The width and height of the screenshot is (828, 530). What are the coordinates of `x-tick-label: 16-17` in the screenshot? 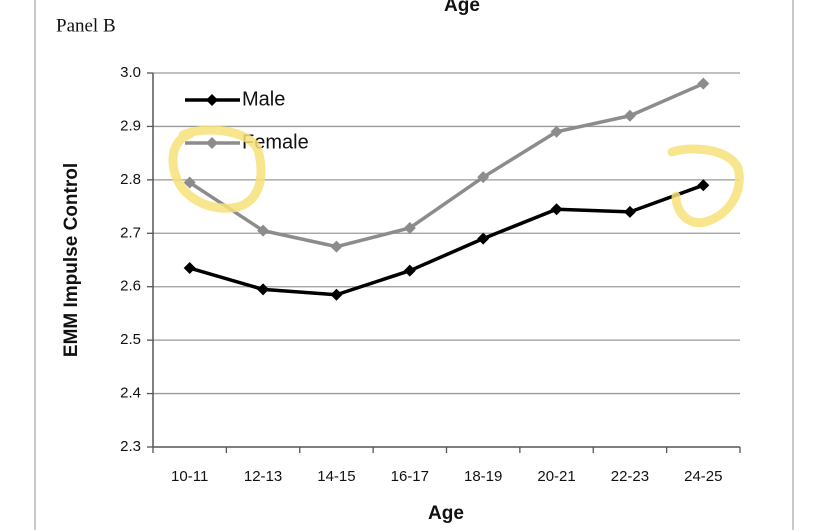 It's located at (410, 476).